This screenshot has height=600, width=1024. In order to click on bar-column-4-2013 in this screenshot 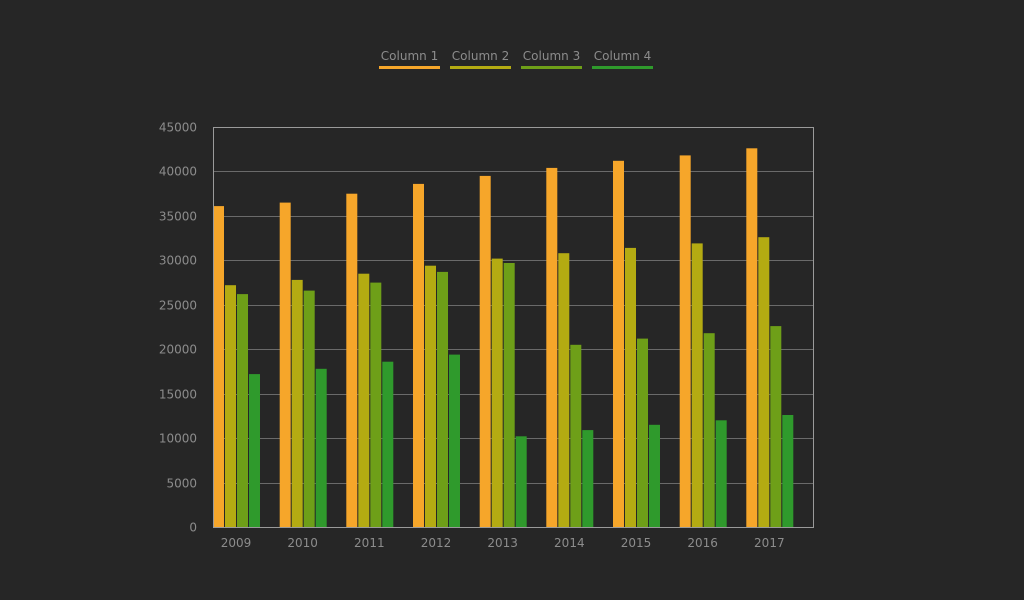, I will do `click(521, 481)`.